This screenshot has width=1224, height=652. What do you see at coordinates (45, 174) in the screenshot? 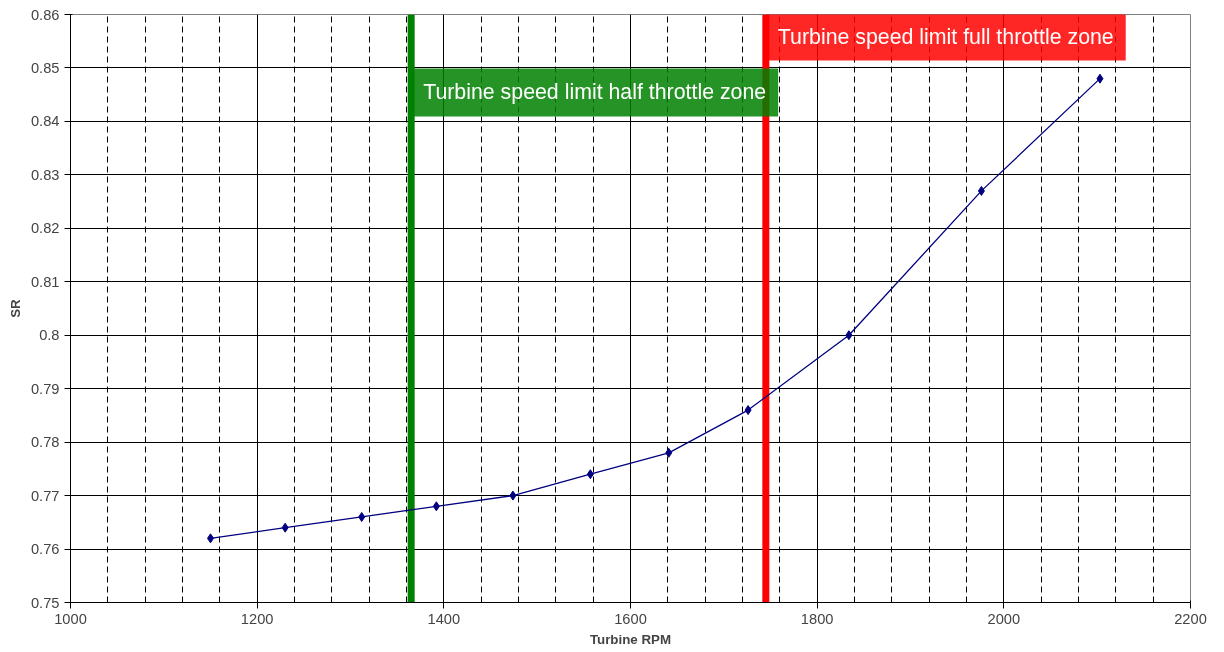
I see `y-tick-label: 0.83` at bounding box center [45, 174].